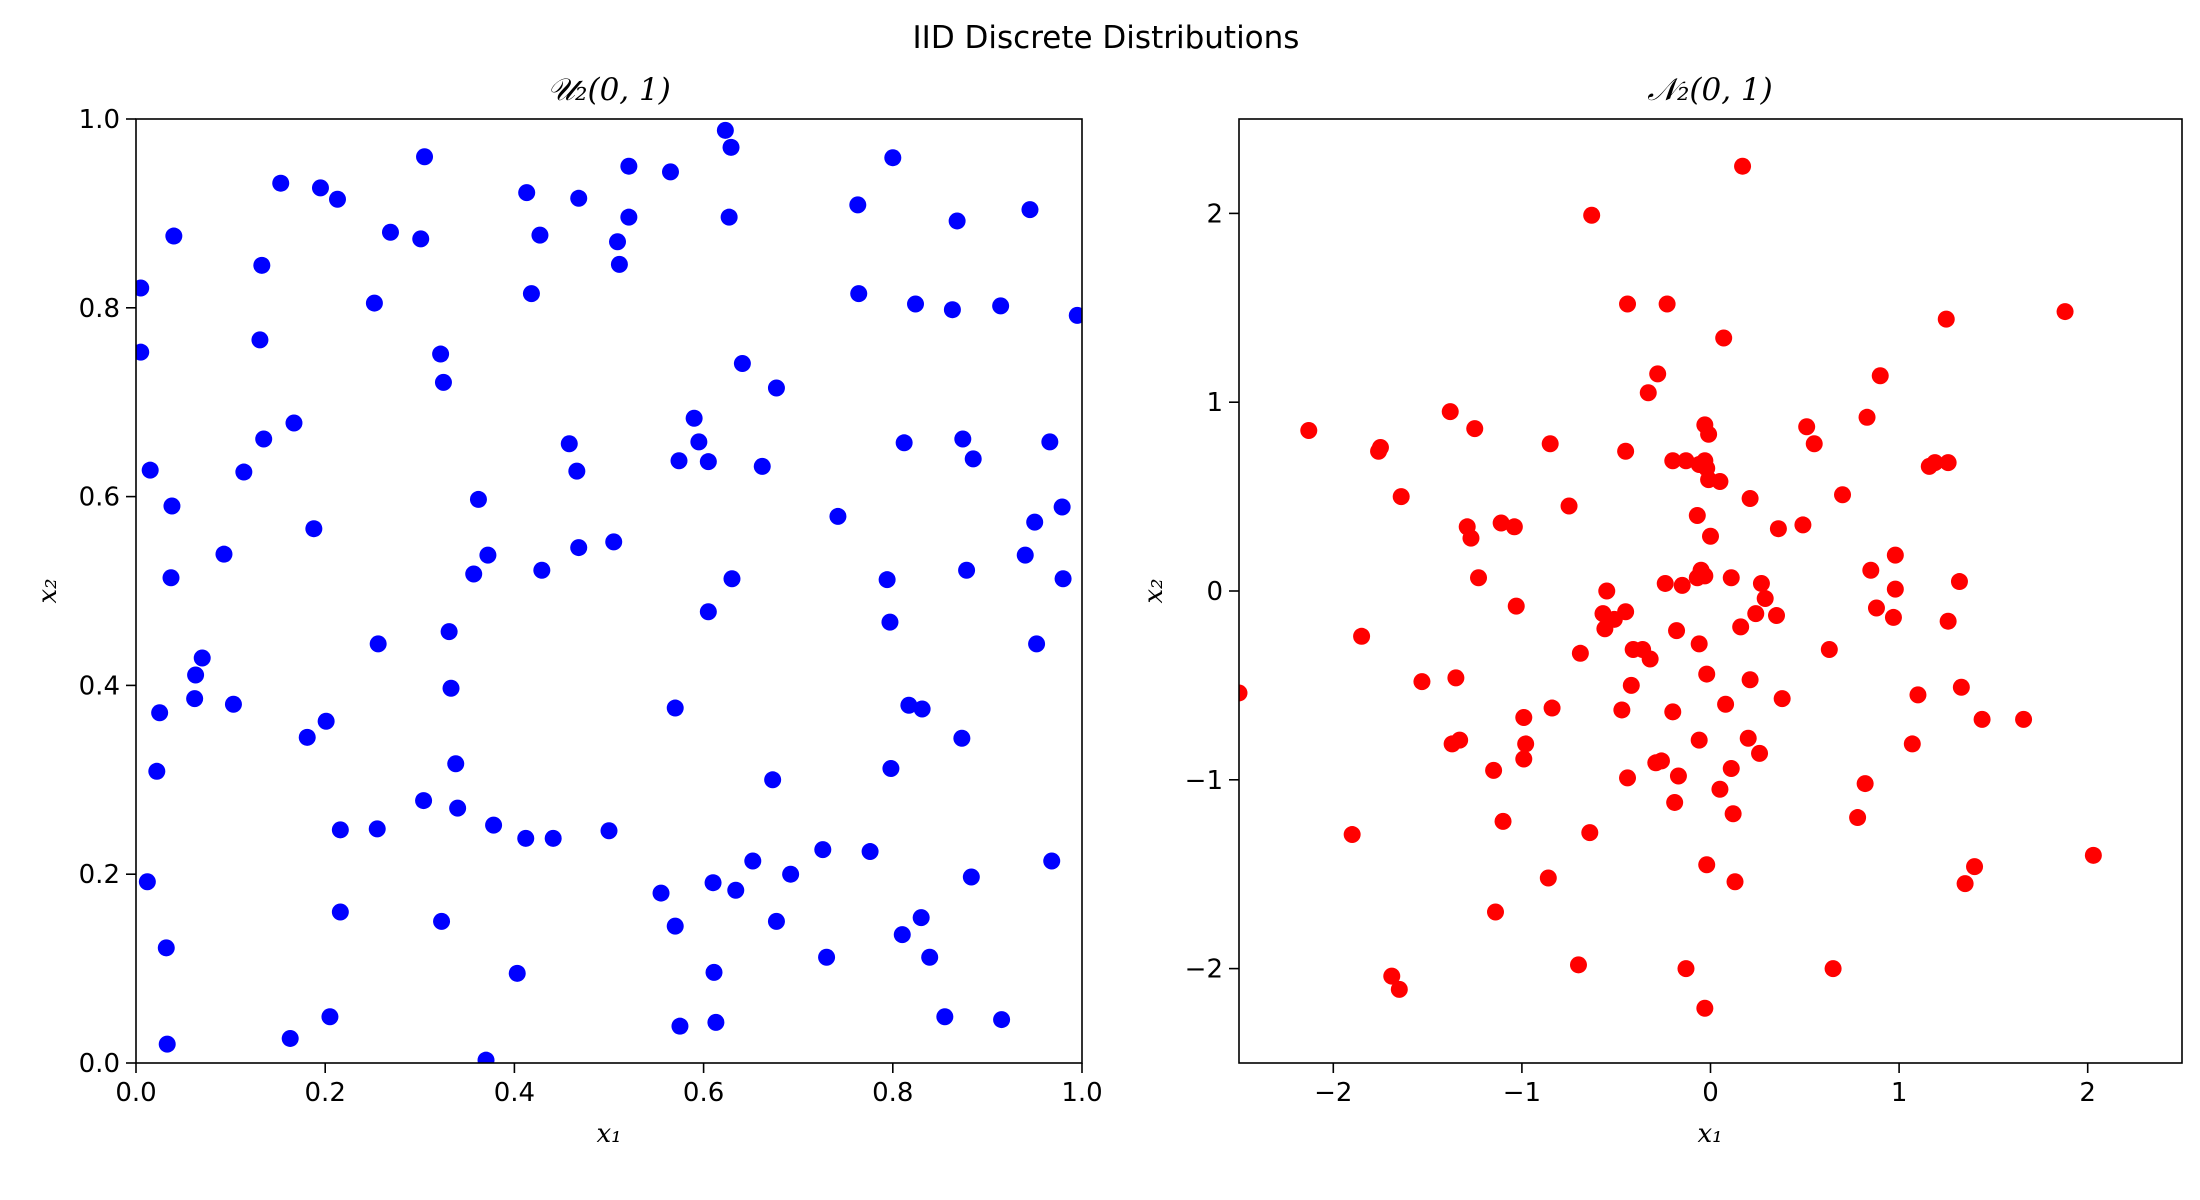 This screenshot has width=2200, height=1200. I want to click on uniform-y-tick-label-4: 0.8, so click(99, 309).